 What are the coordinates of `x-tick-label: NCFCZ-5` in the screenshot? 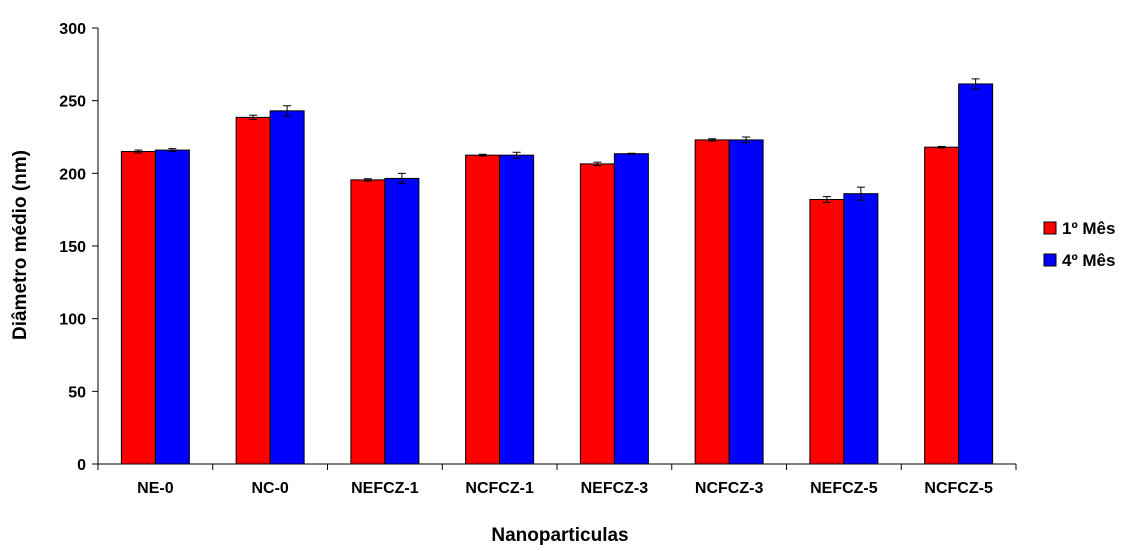 It's located at (958, 488).